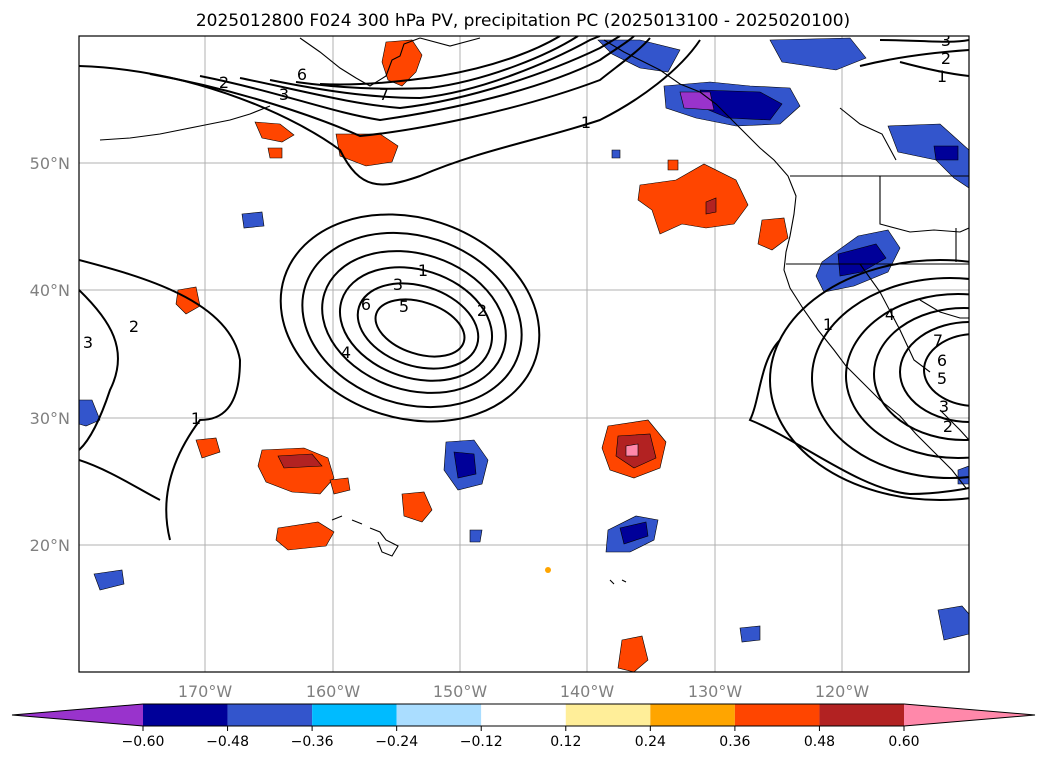 This screenshot has height=765, width=1047. Describe the element at coordinates (969, 715) in the screenshot. I see `colorbar-extend-max` at that location.